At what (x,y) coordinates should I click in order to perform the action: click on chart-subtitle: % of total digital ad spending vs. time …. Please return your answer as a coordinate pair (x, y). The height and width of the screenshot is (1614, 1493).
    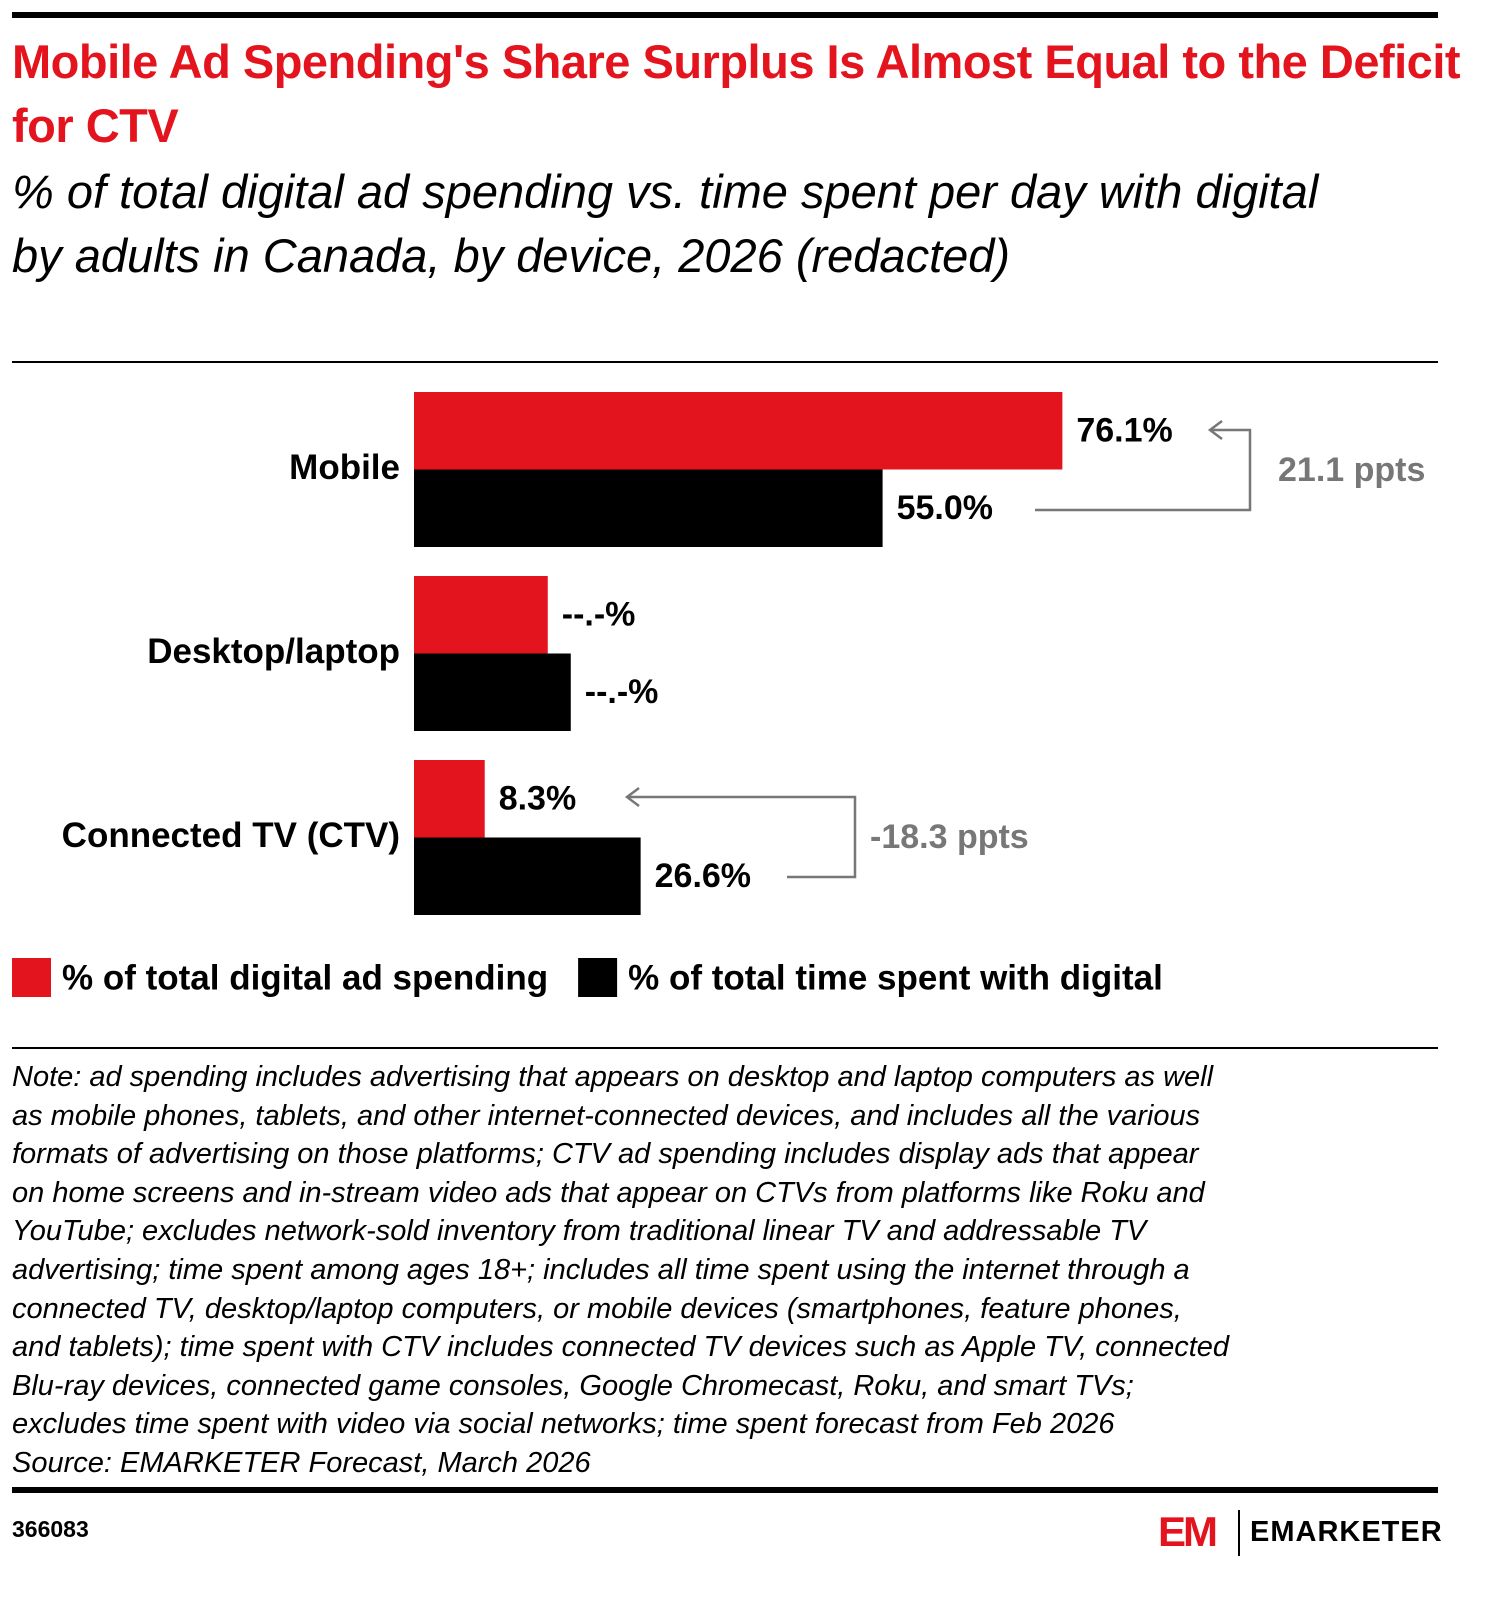
    Looking at the image, I should click on (665, 223).